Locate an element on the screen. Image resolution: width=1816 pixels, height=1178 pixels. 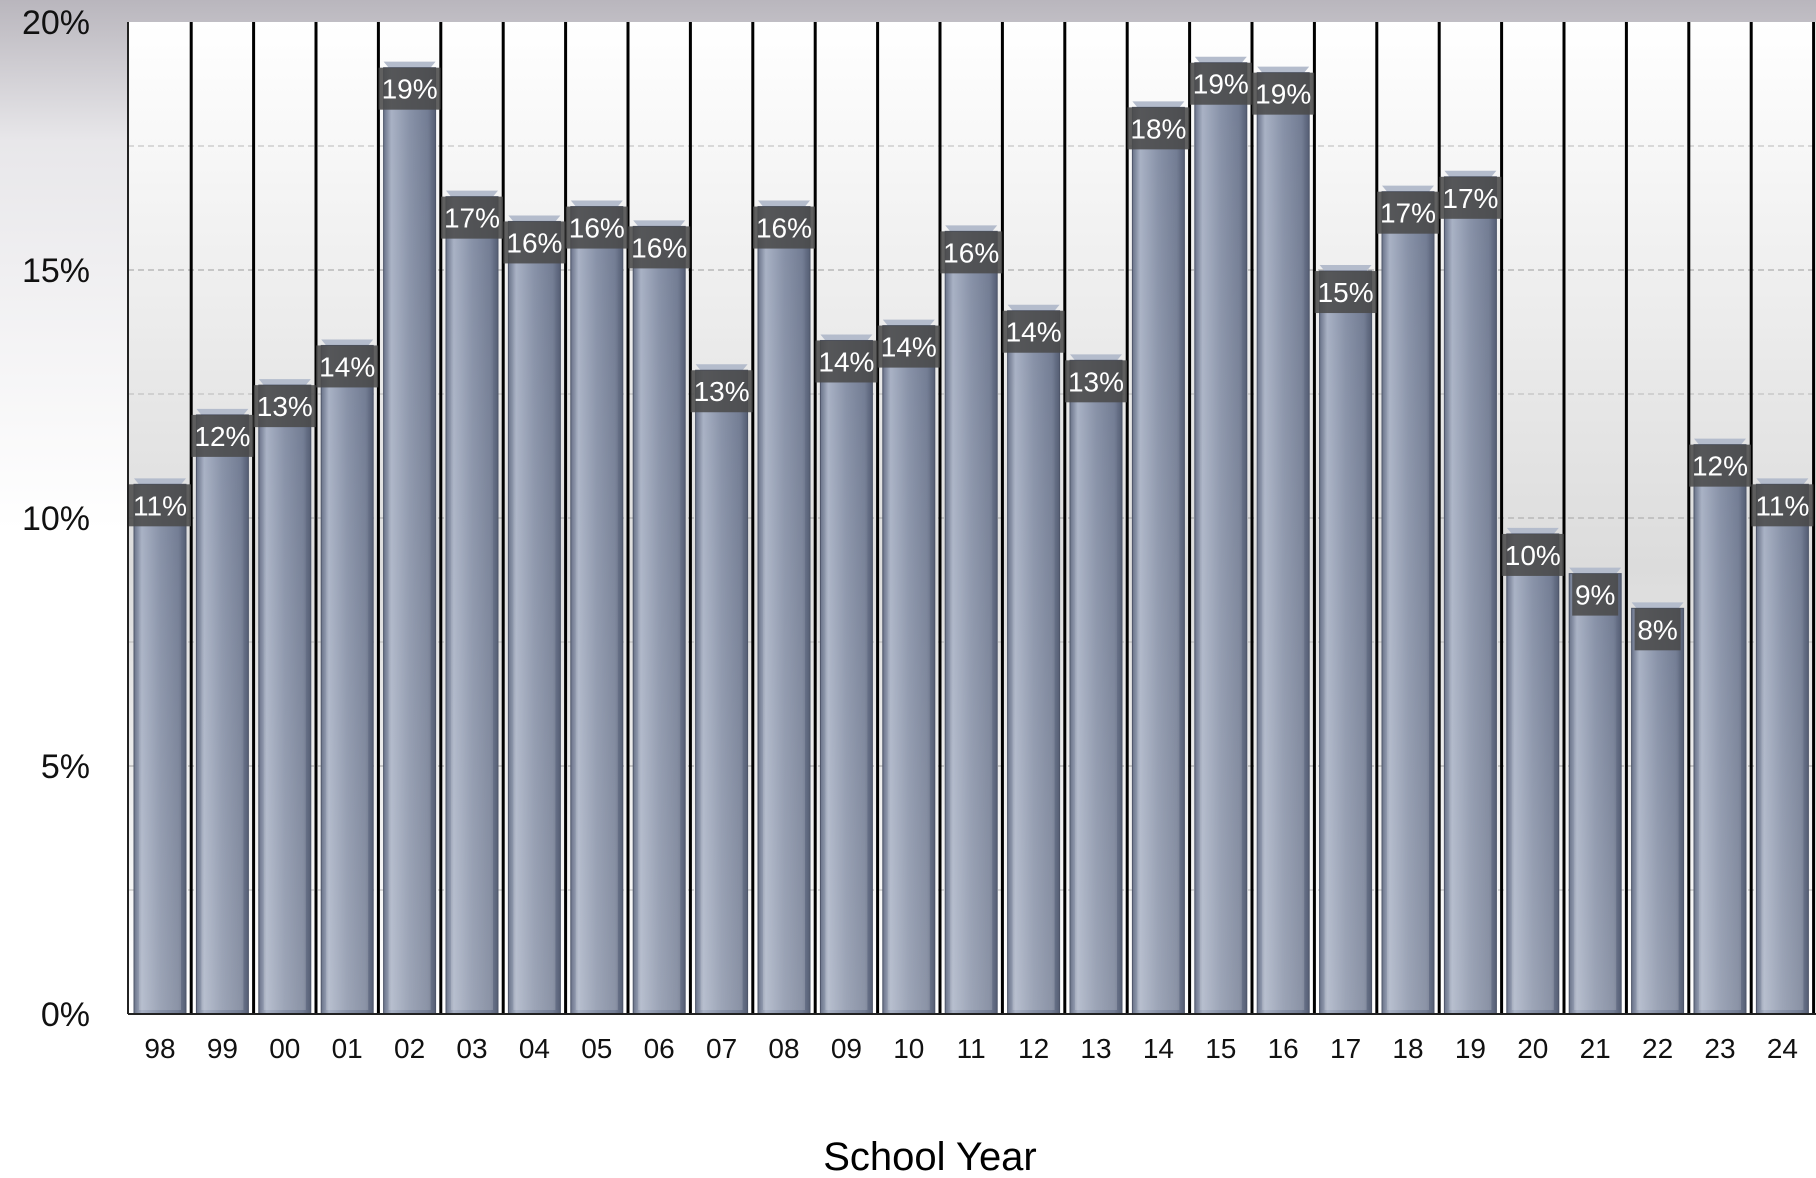
data-label-01: 14% is located at coordinates (347, 366).